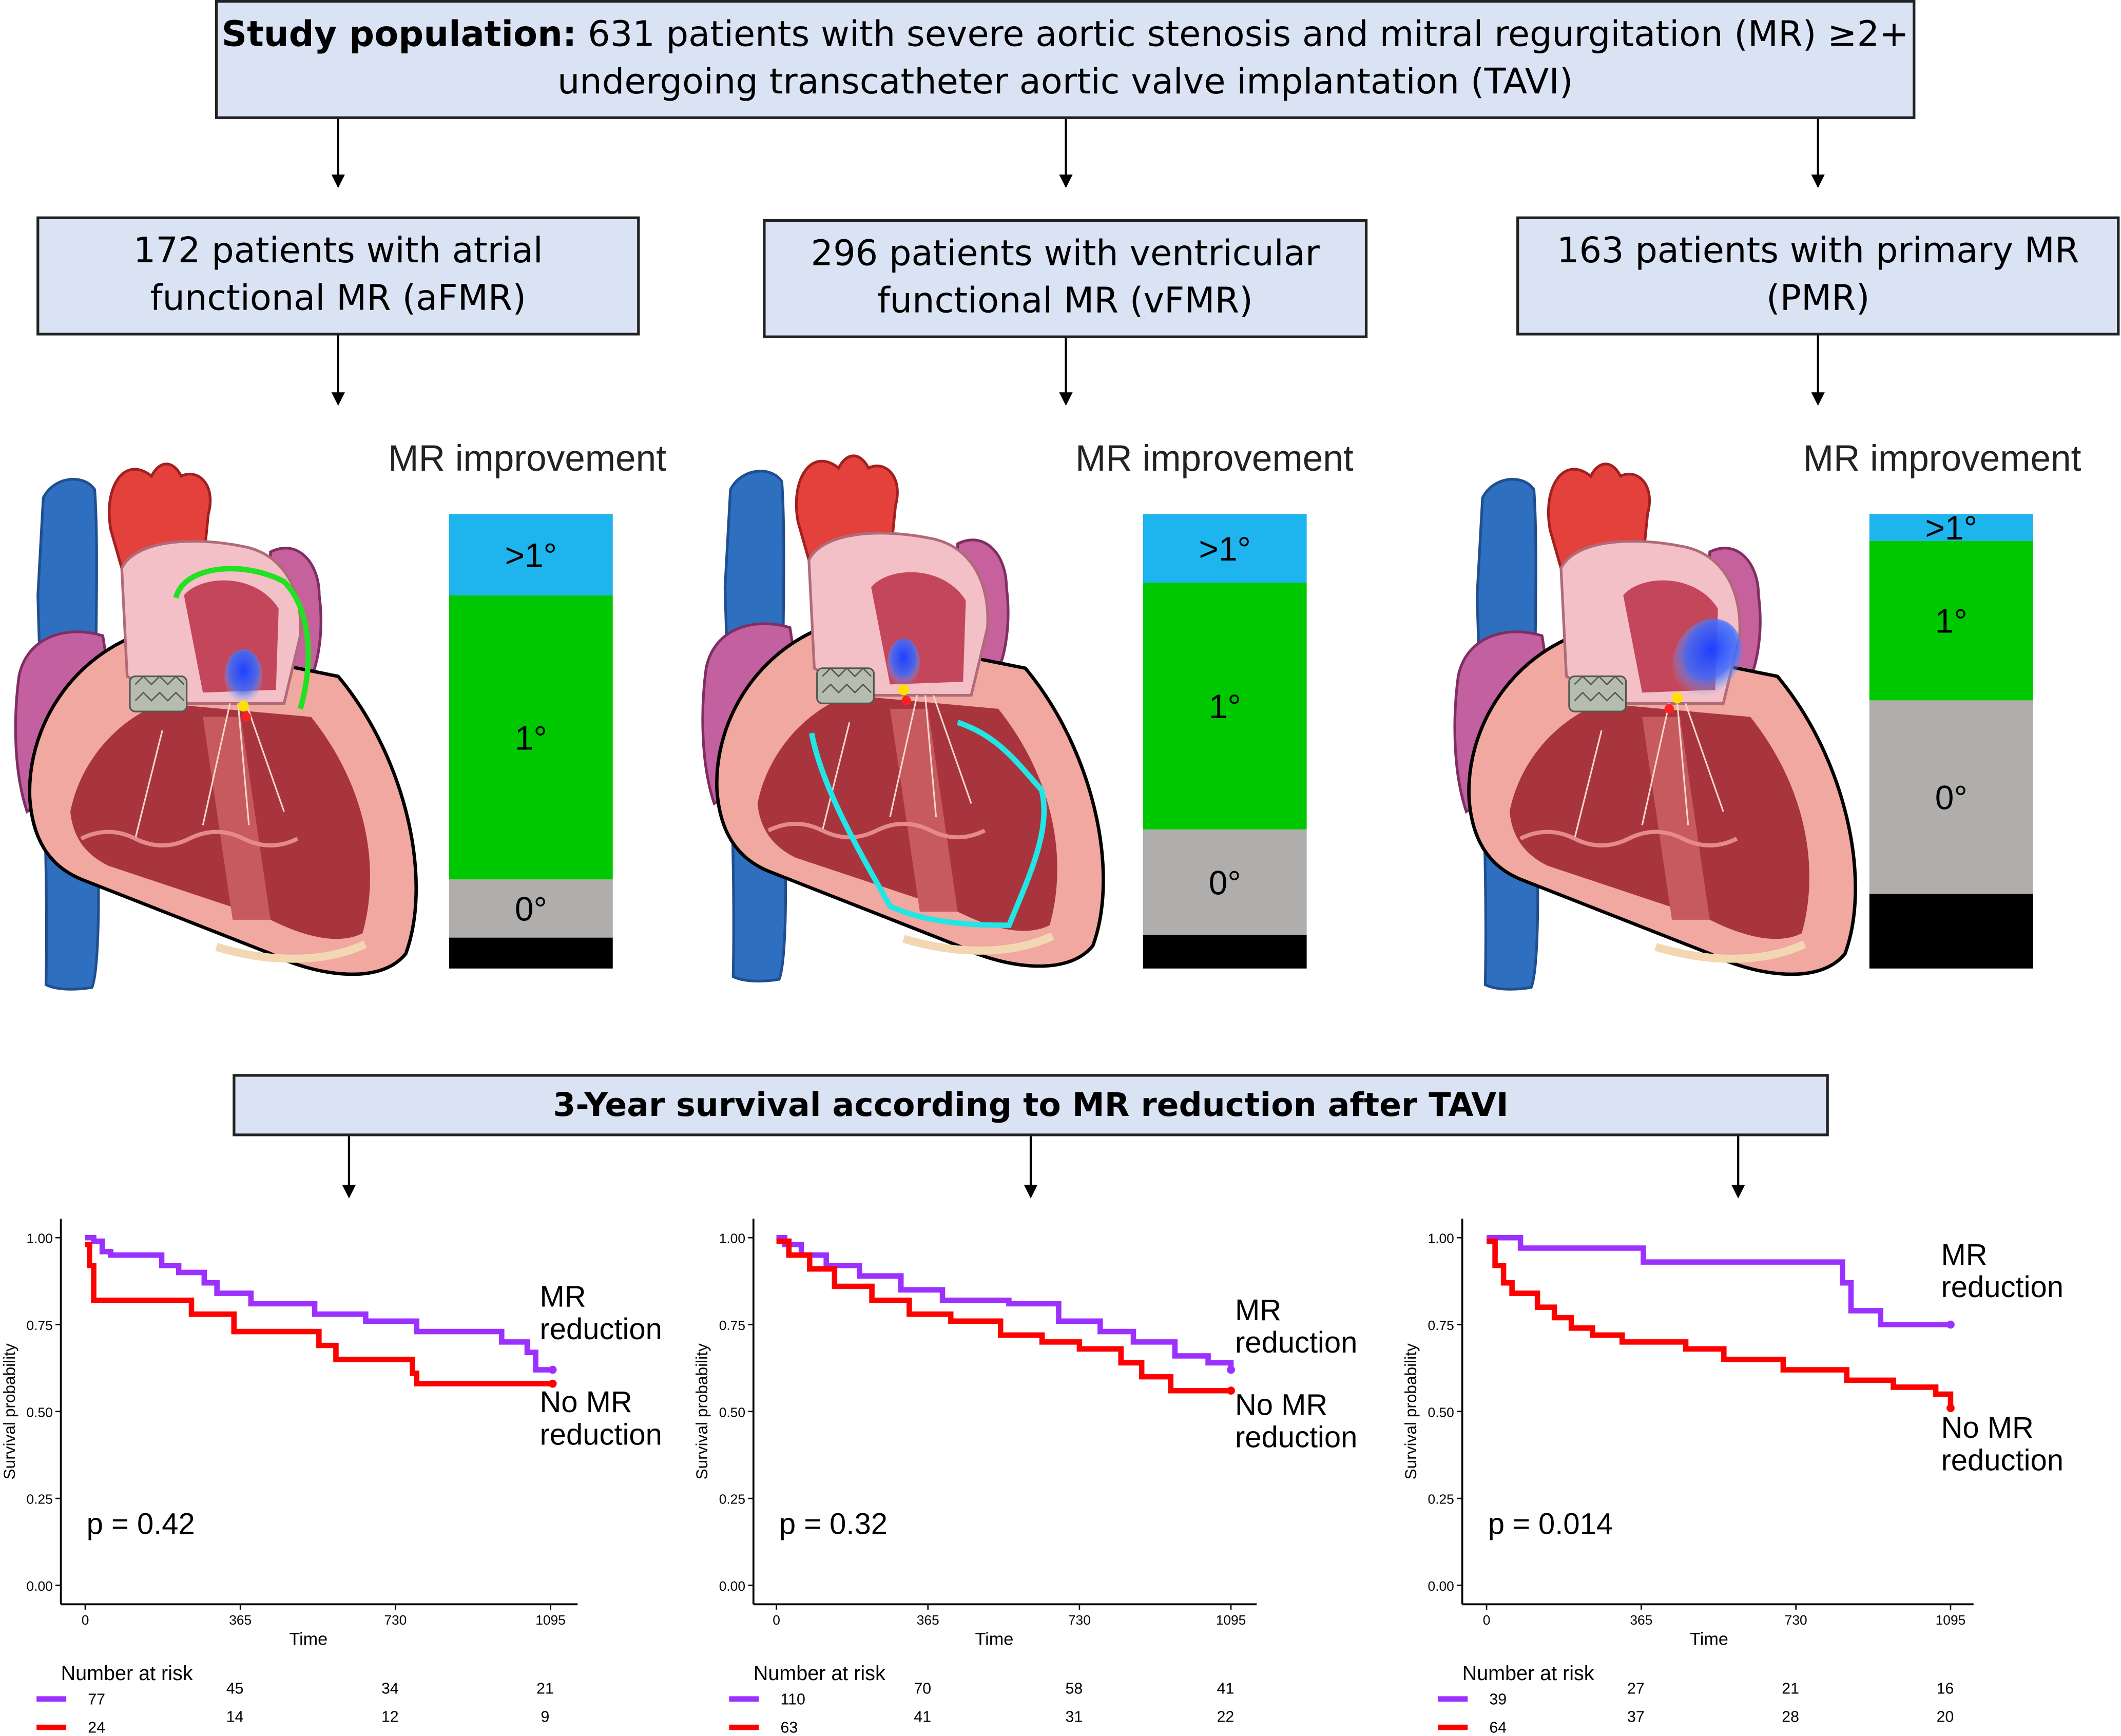  Describe the element at coordinates (1964, 1255) in the screenshot. I see `series-label-line1-3-0: MR` at that location.